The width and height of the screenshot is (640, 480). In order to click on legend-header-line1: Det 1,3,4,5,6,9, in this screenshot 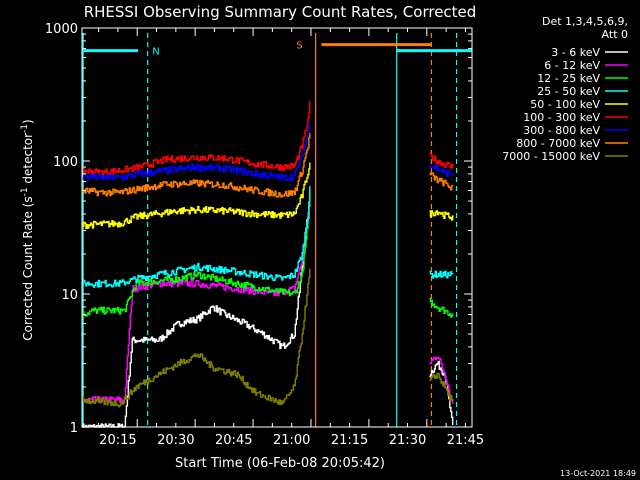, I will do `click(585, 21)`.